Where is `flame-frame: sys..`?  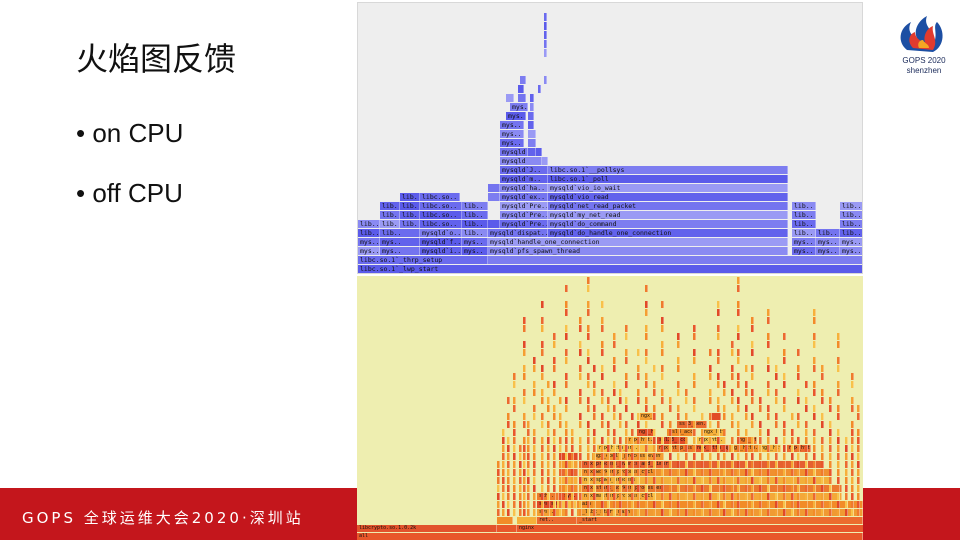 flame-frame: sys.. is located at coordinates (570, 496).